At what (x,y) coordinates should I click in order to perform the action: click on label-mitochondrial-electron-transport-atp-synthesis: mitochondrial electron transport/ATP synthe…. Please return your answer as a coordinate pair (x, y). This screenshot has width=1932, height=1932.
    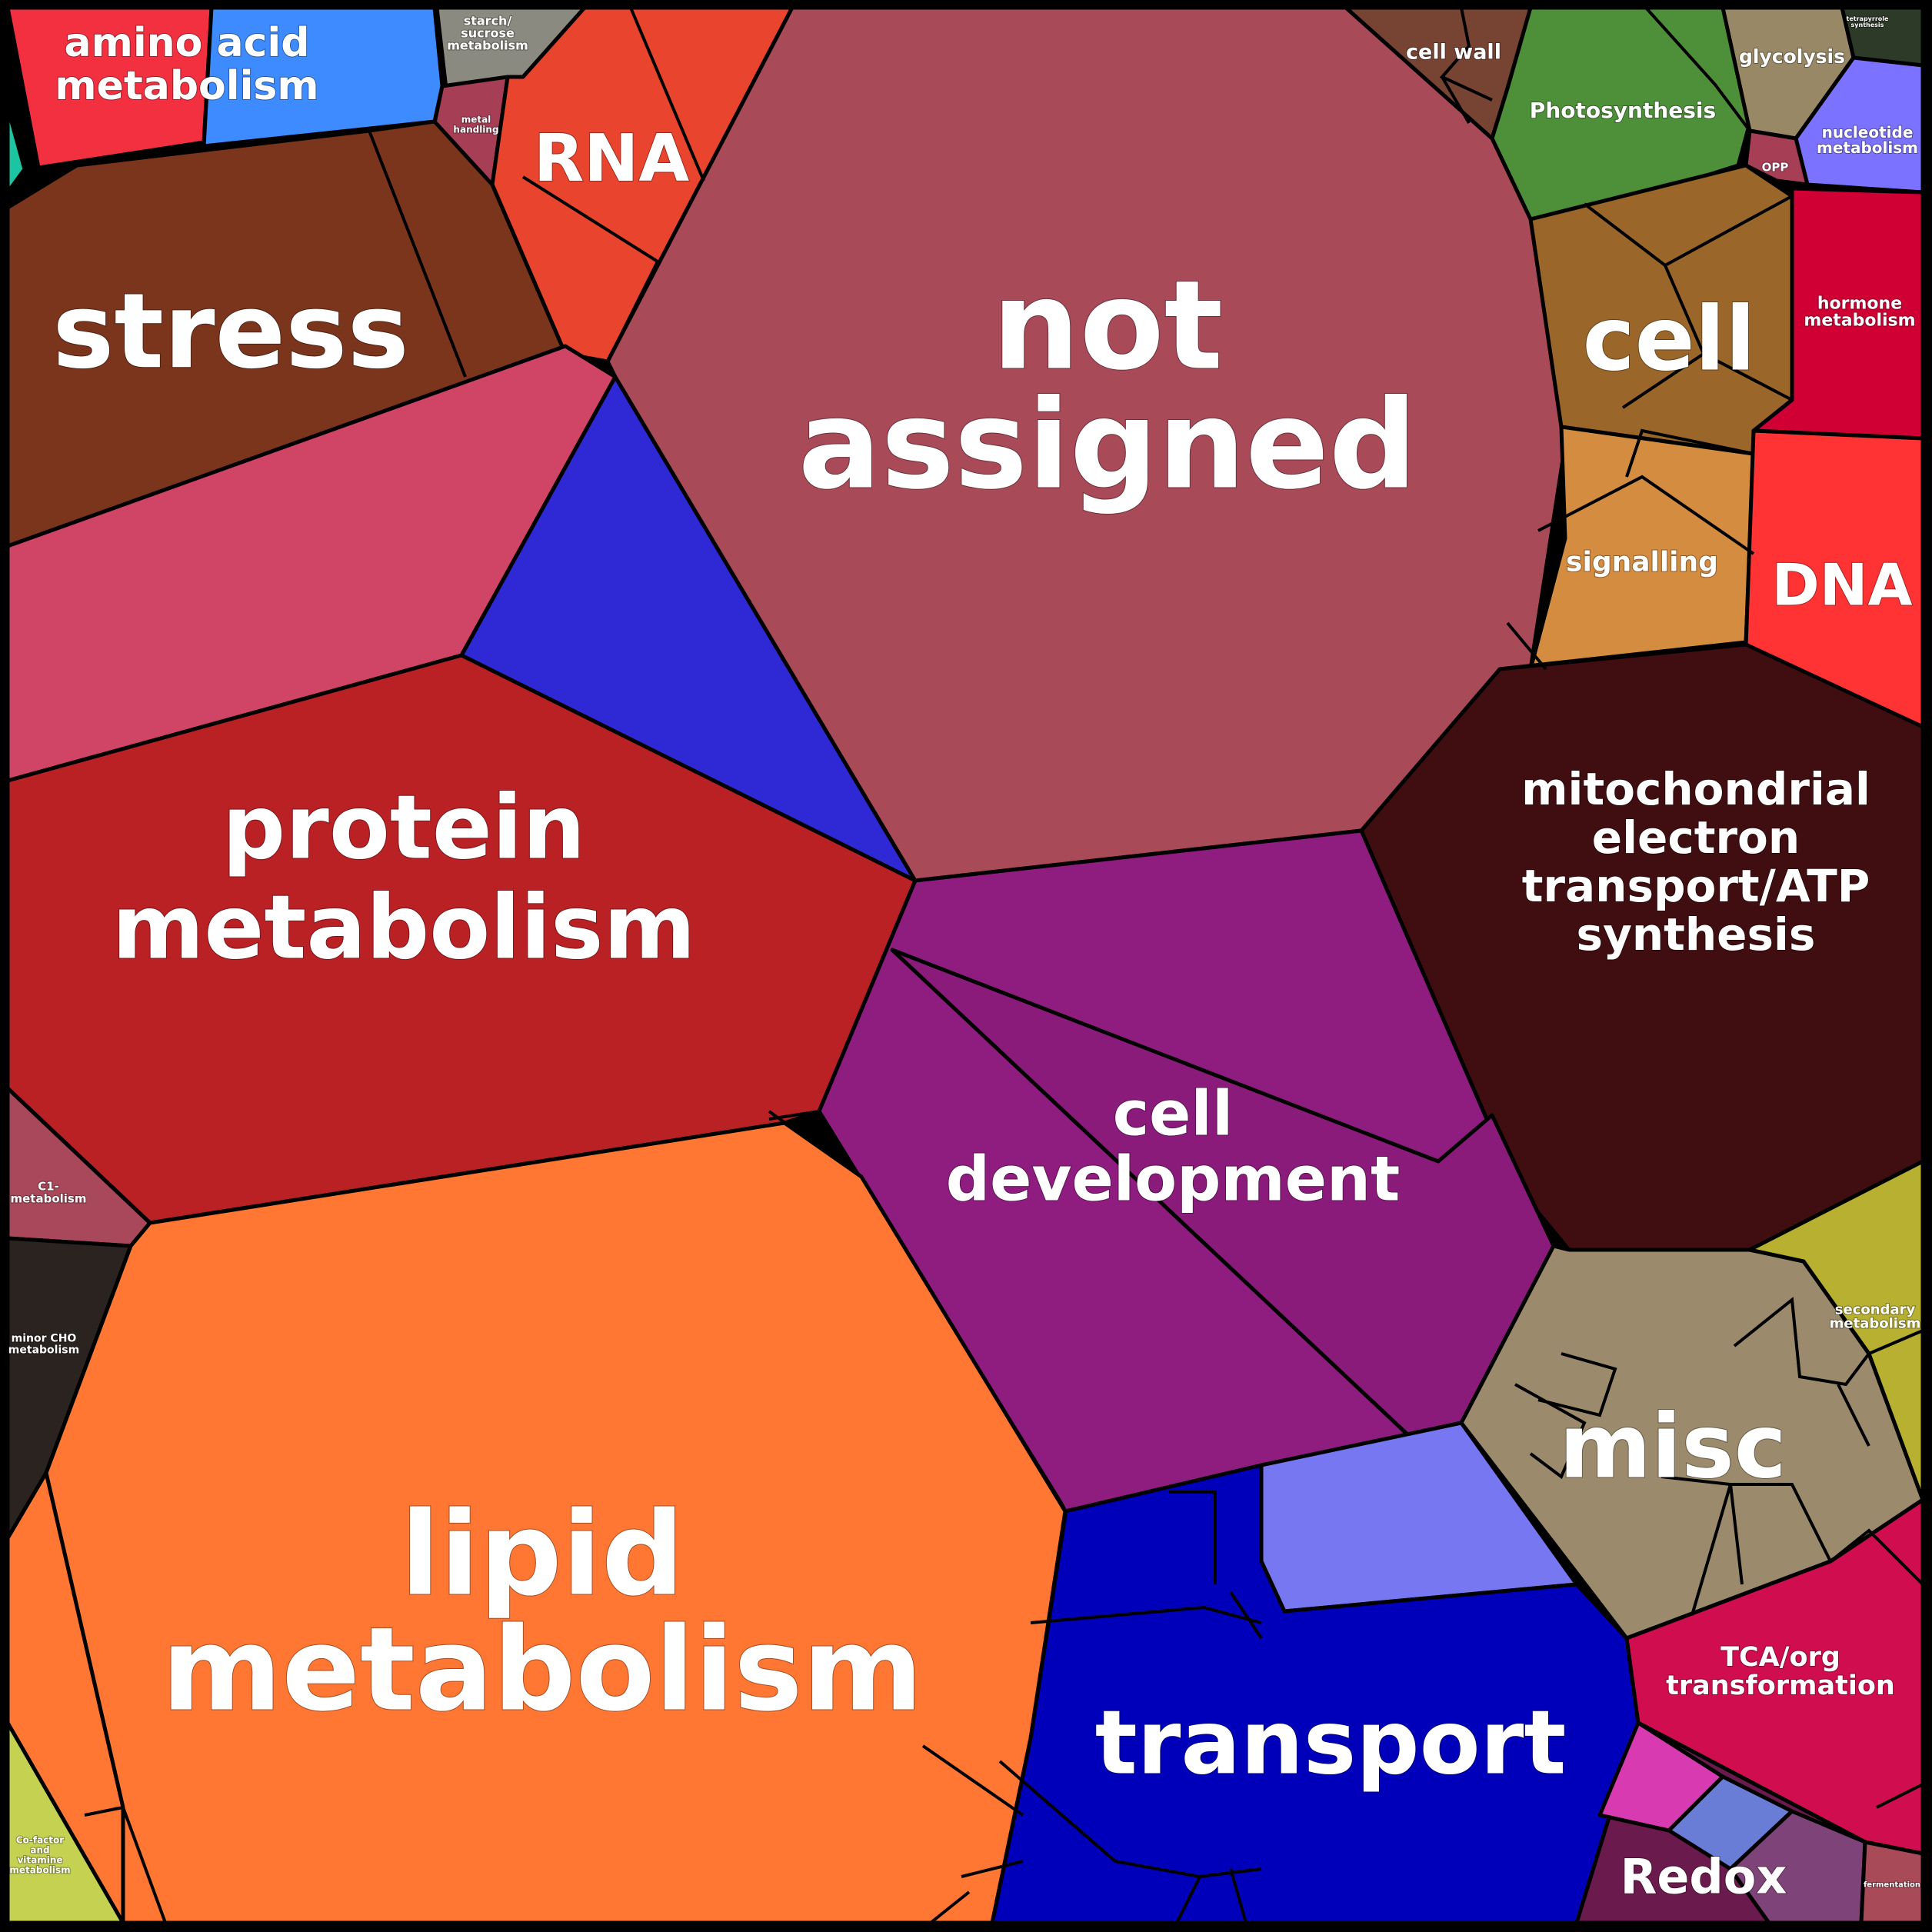
    Looking at the image, I should click on (1695, 862).